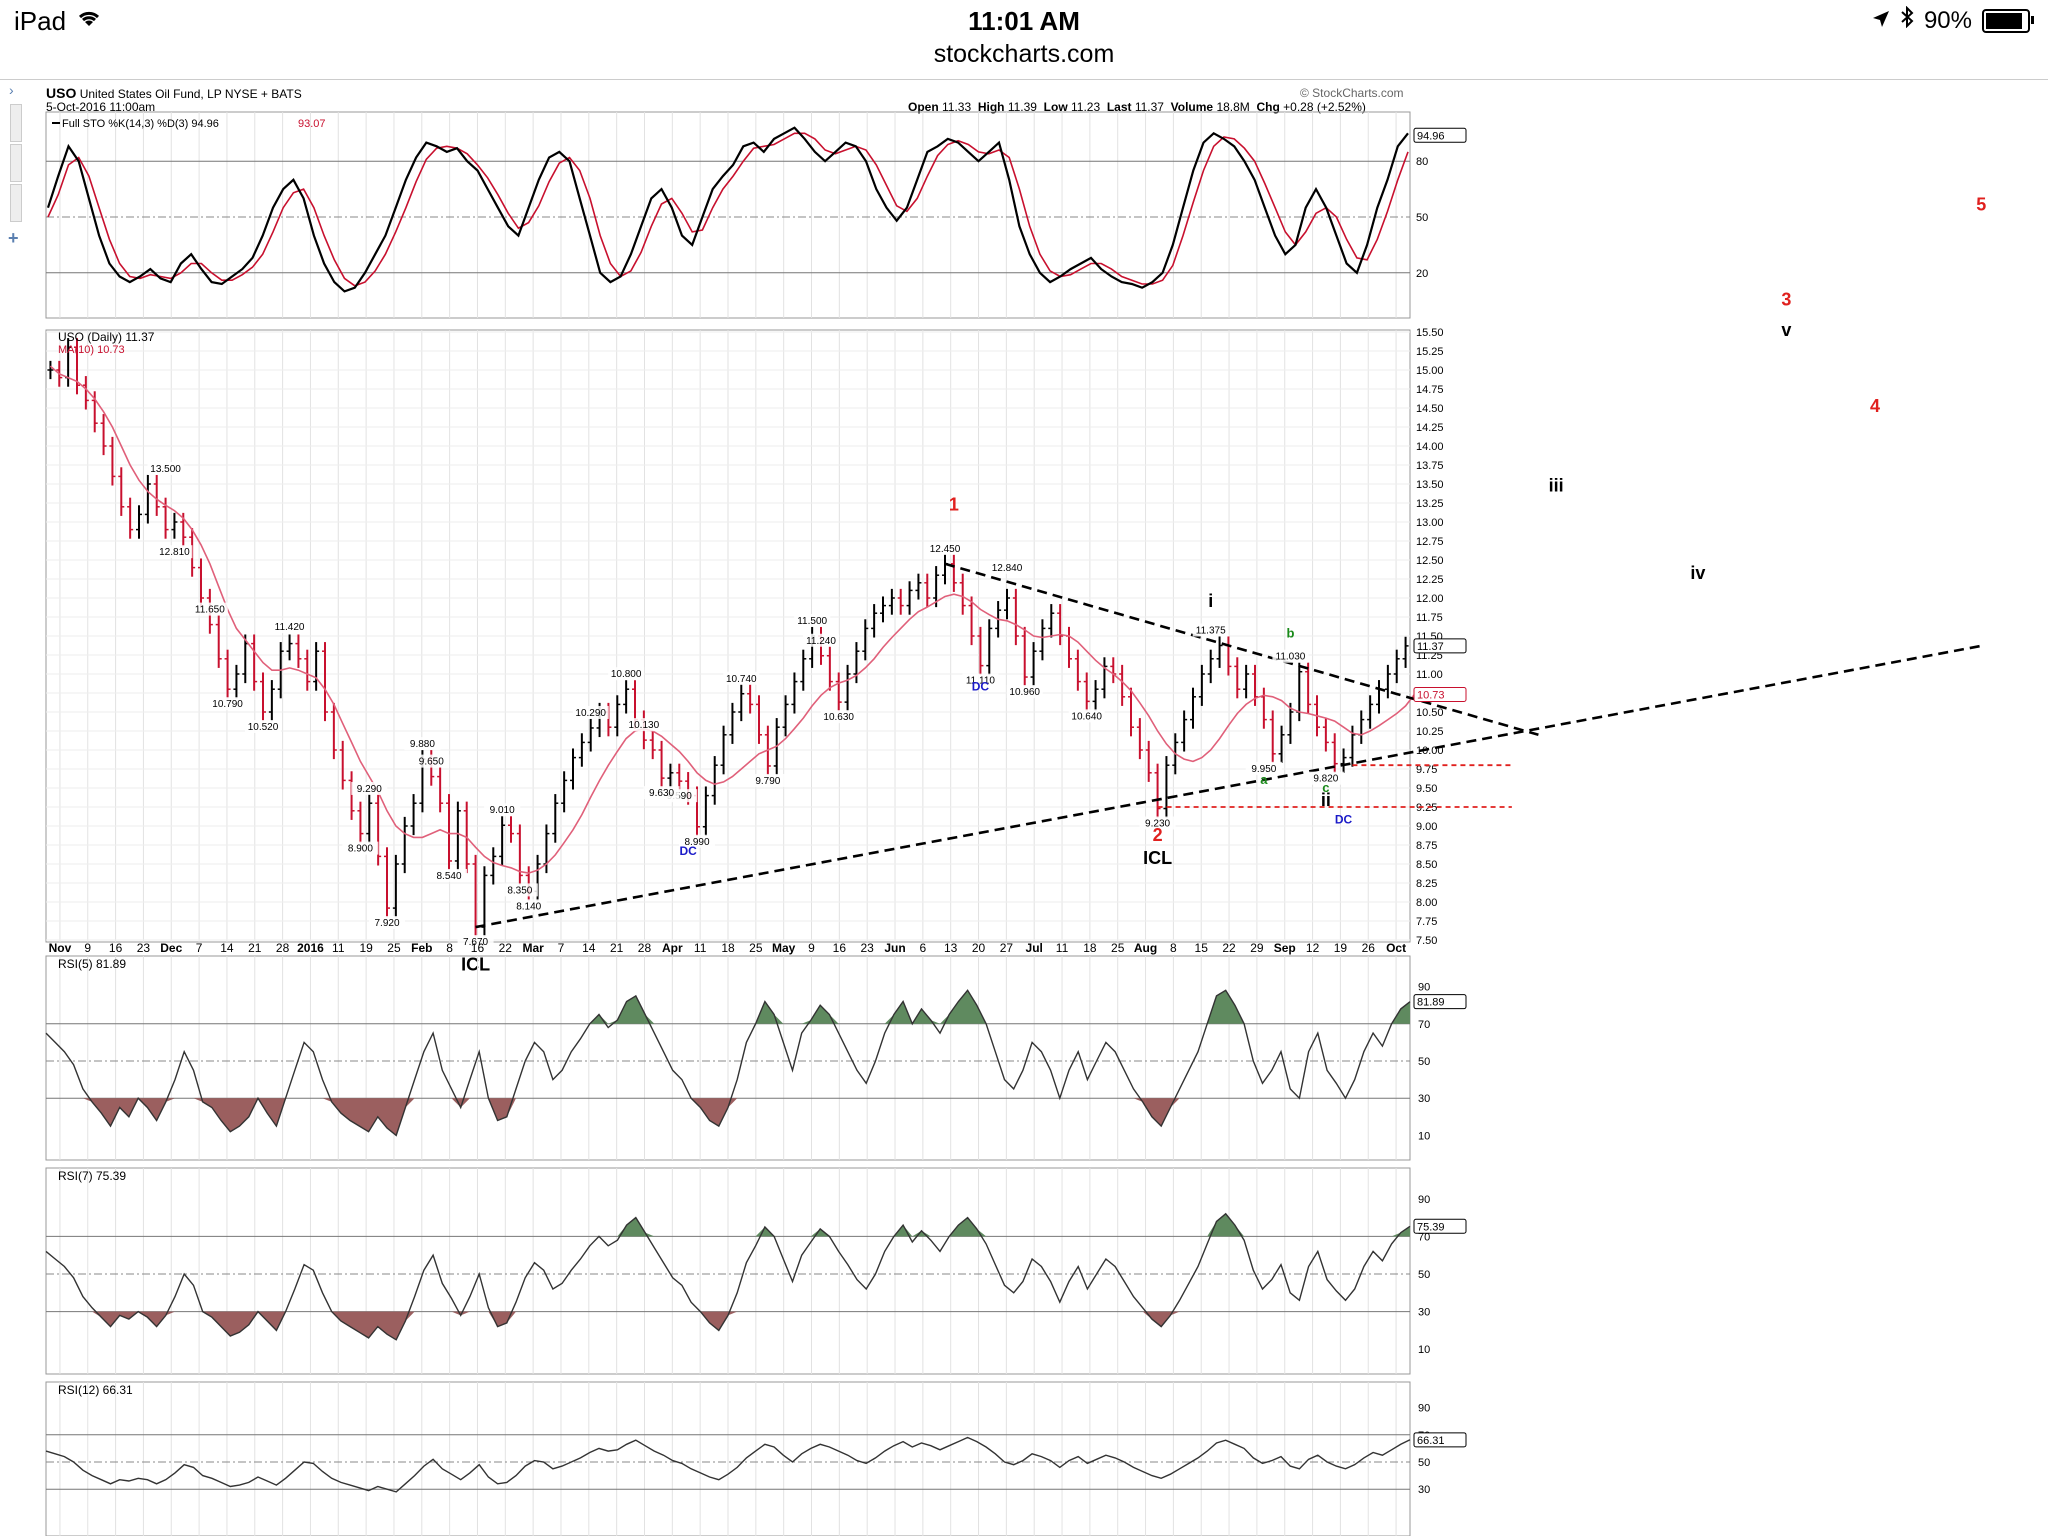 The width and height of the screenshot is (2048, 1536). What do you see at coordinates (60, 948) in the screenshot?
I see `x-axis-tick: Nov` at bounding box center [60, 948].